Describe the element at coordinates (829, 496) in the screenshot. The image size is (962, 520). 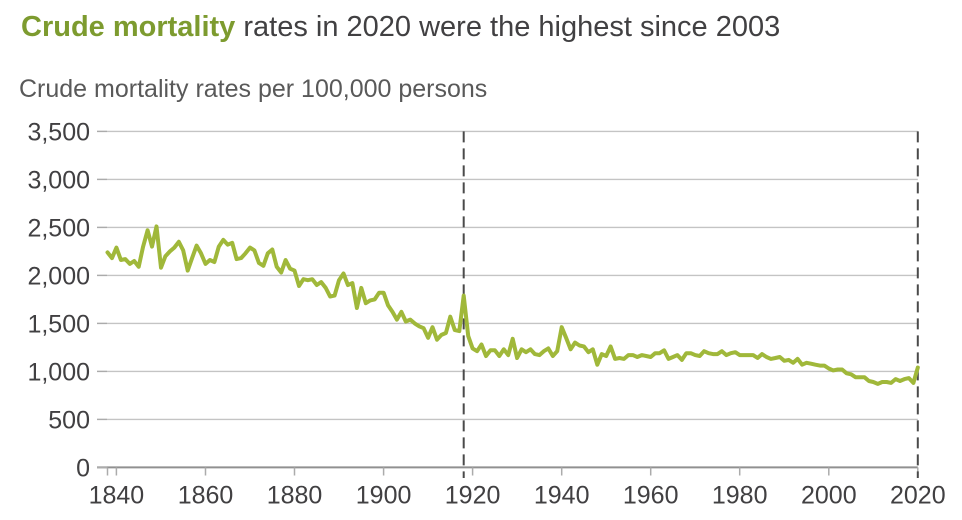
I see `svg-text: 2000` at that location.